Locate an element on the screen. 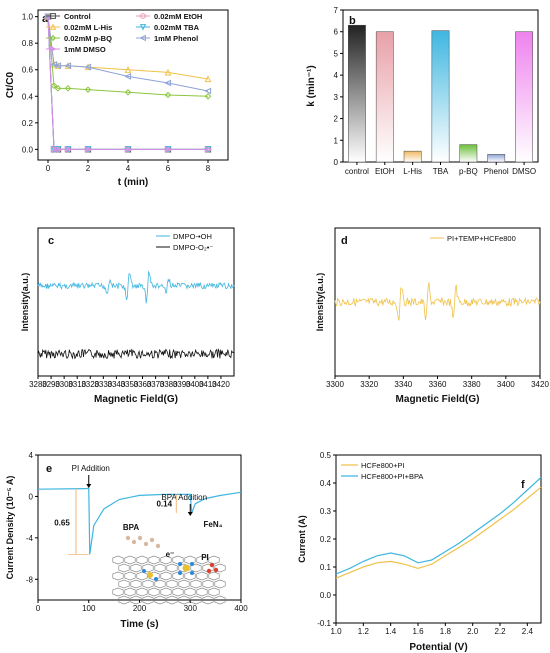 The image size is (550, 653). x-tick-label: 3310 is located at coordinates (77, 384).